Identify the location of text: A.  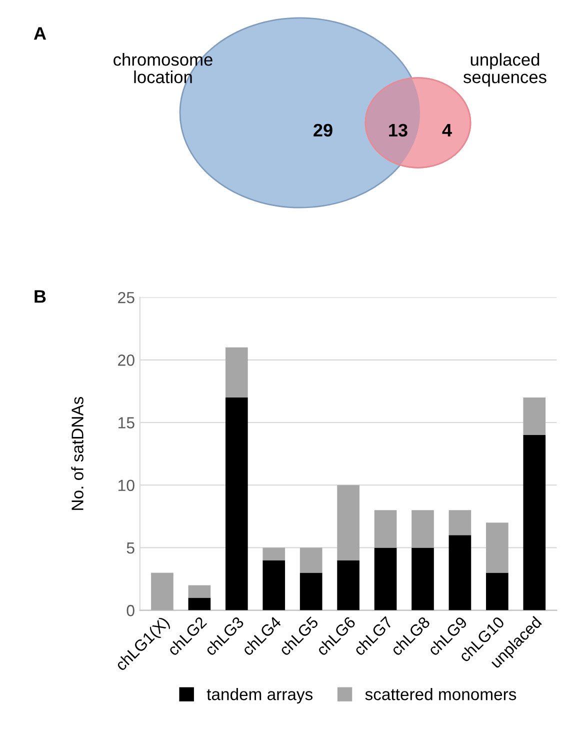
(40, 33).